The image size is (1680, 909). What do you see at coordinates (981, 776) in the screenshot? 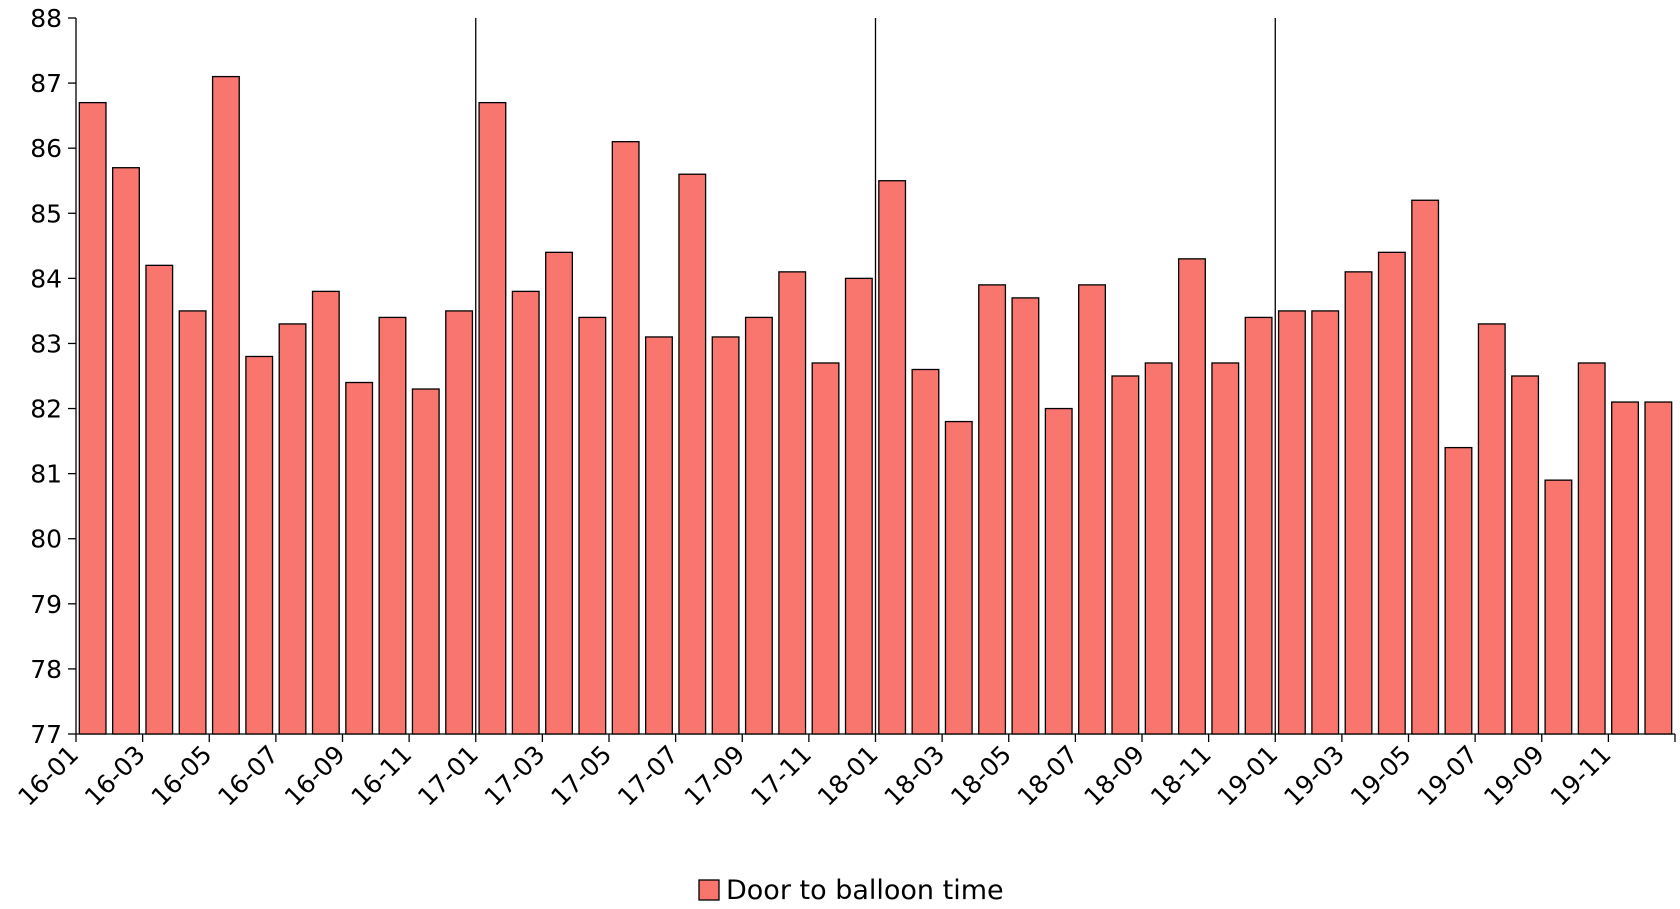
I see `x-tick-label: 18-05` at bounding box center [981, 776].